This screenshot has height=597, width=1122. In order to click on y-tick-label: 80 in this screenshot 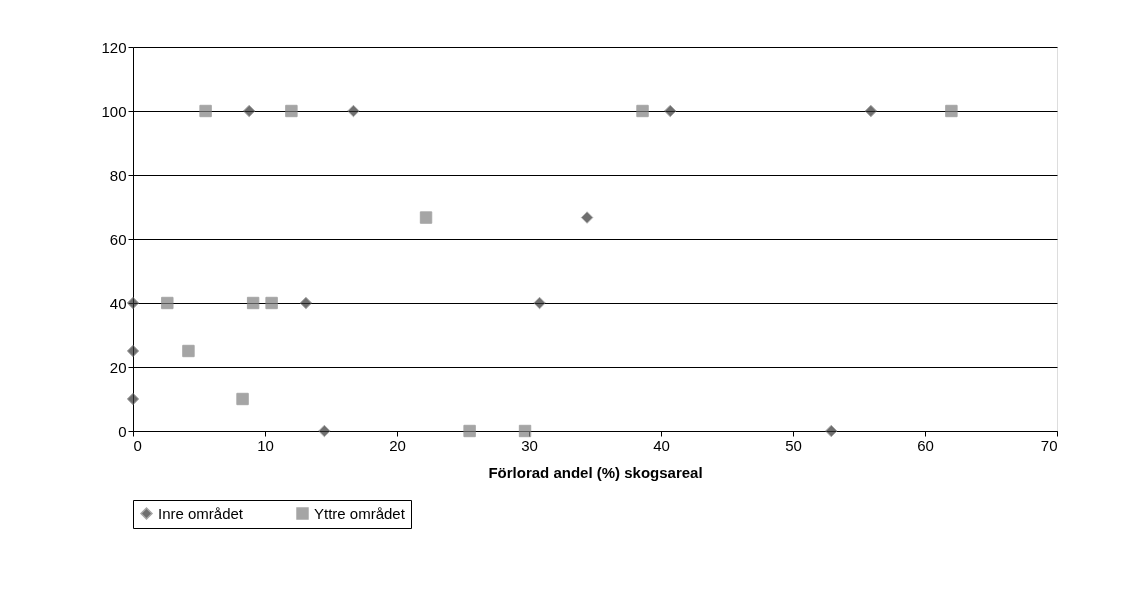, I will do `click(118, 175)`.